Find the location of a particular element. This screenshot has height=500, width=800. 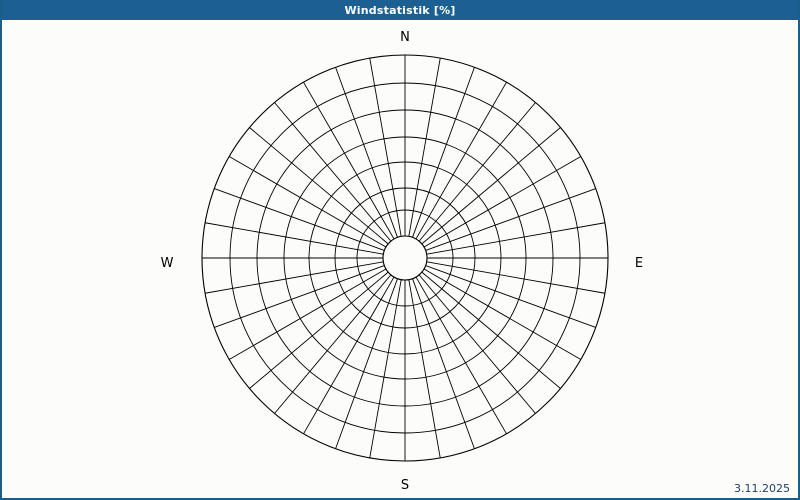

window-title: Windstatistik [%] is located at coordinates (400, 10).